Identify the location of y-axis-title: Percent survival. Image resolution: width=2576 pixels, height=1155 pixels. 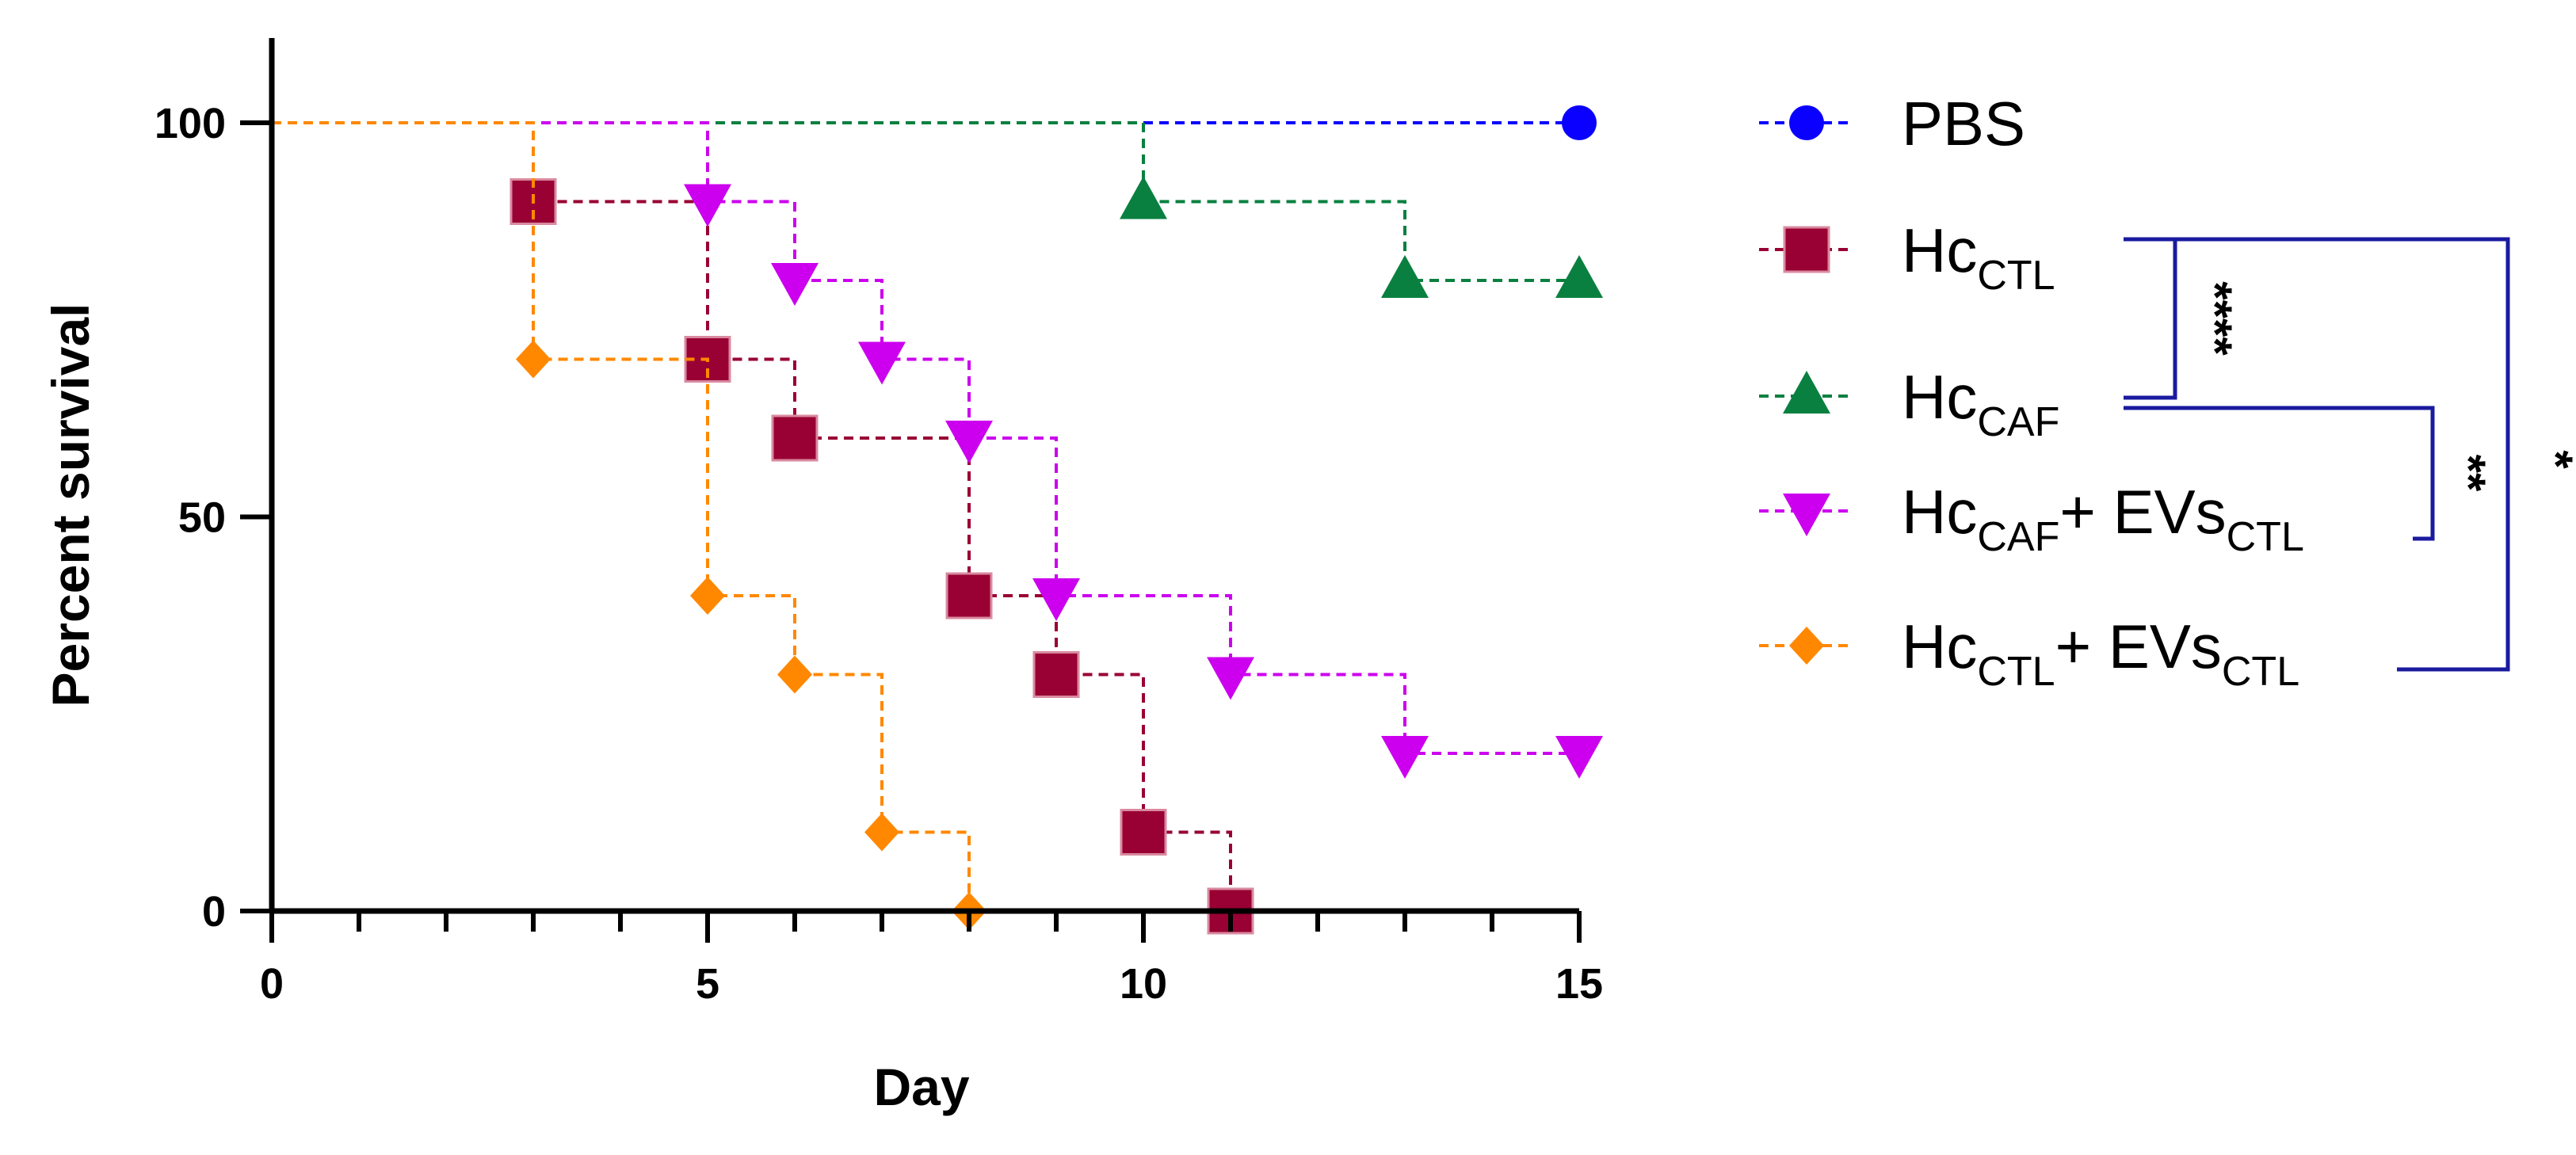
(70, 505).